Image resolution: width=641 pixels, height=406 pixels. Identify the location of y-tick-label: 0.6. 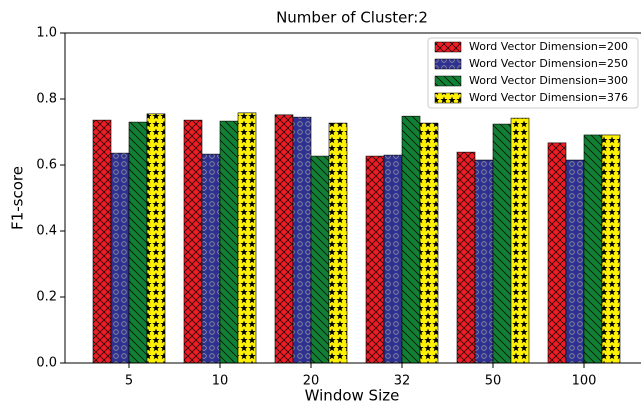
(46, 165).